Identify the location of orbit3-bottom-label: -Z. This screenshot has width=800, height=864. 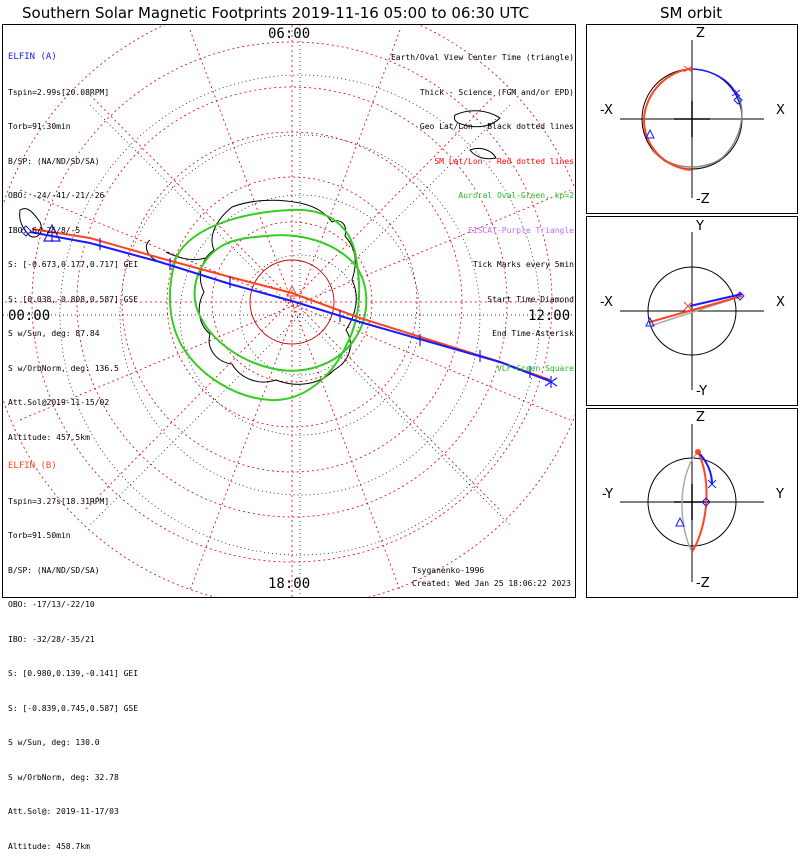
(703, 583).